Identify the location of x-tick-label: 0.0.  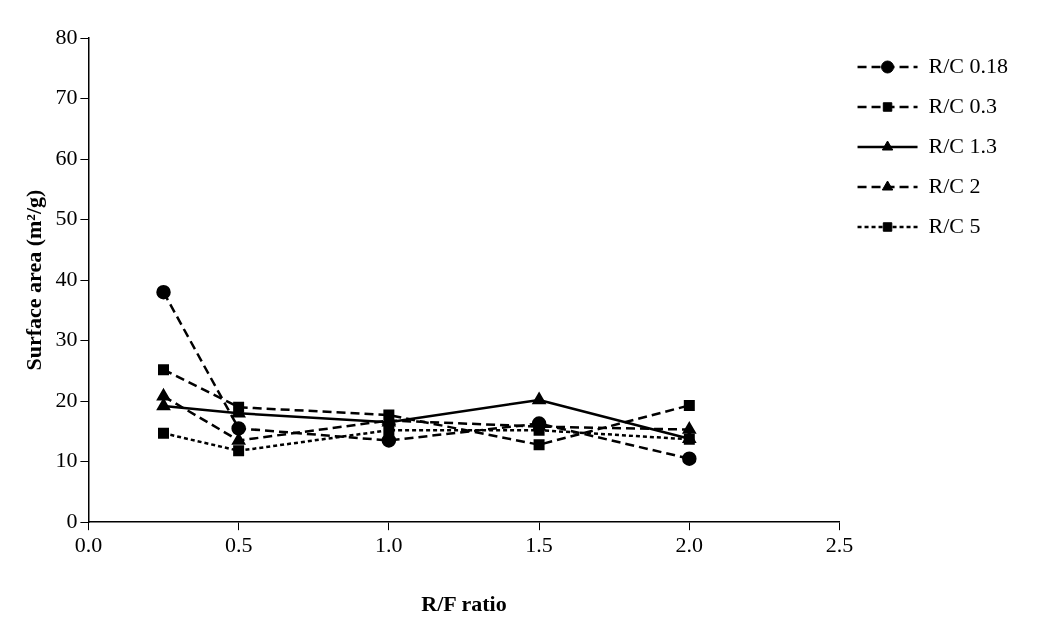
(88, 545).